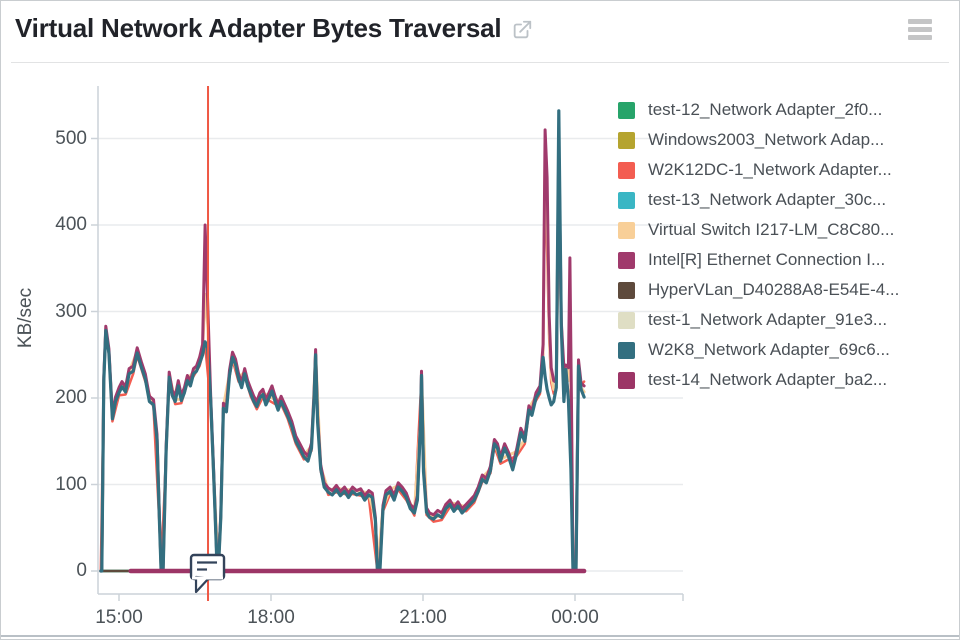 This screenshot has height=640, width=960. What do you see at coordinates (575, 617) in the screenshot?
I see `x-tick-label: 00:00` at bounding box center [575, 617].